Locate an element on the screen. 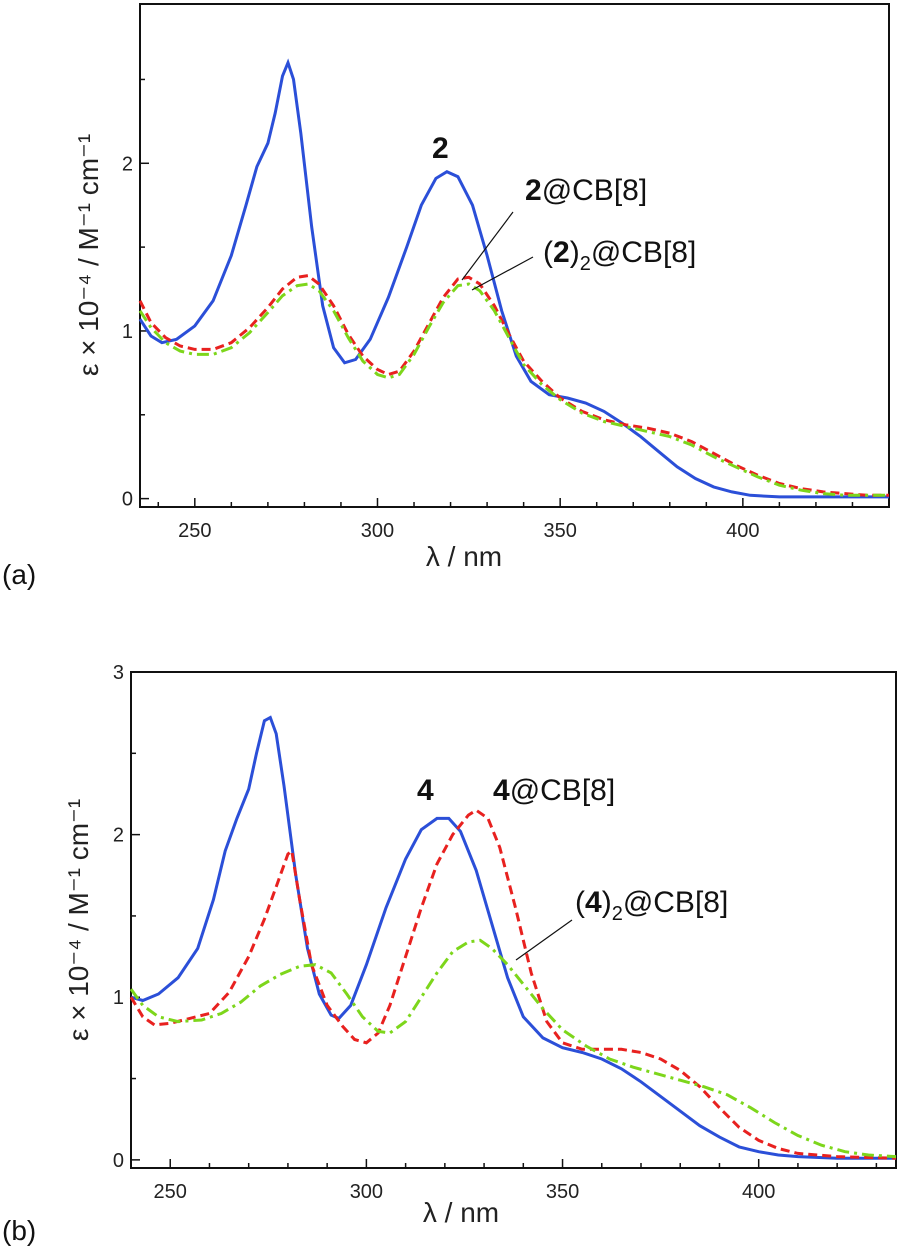 The width and height of the screenshot is (901, 1250). annotation-label-2: 2 is located at coordinates (440, 148).